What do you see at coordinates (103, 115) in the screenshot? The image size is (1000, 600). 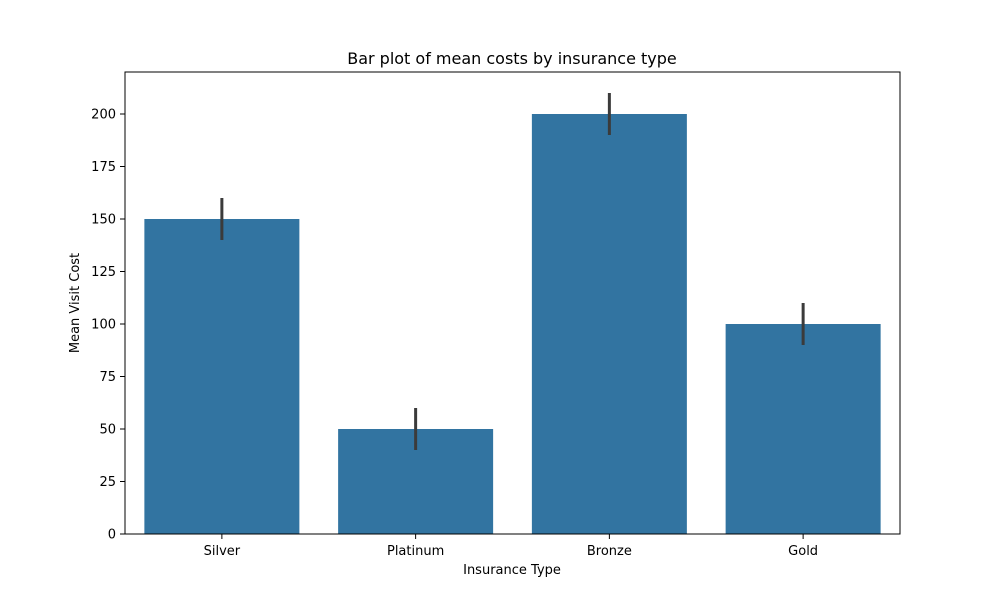 I see `y-tick-label: 200` at bounding box center [103, 115].